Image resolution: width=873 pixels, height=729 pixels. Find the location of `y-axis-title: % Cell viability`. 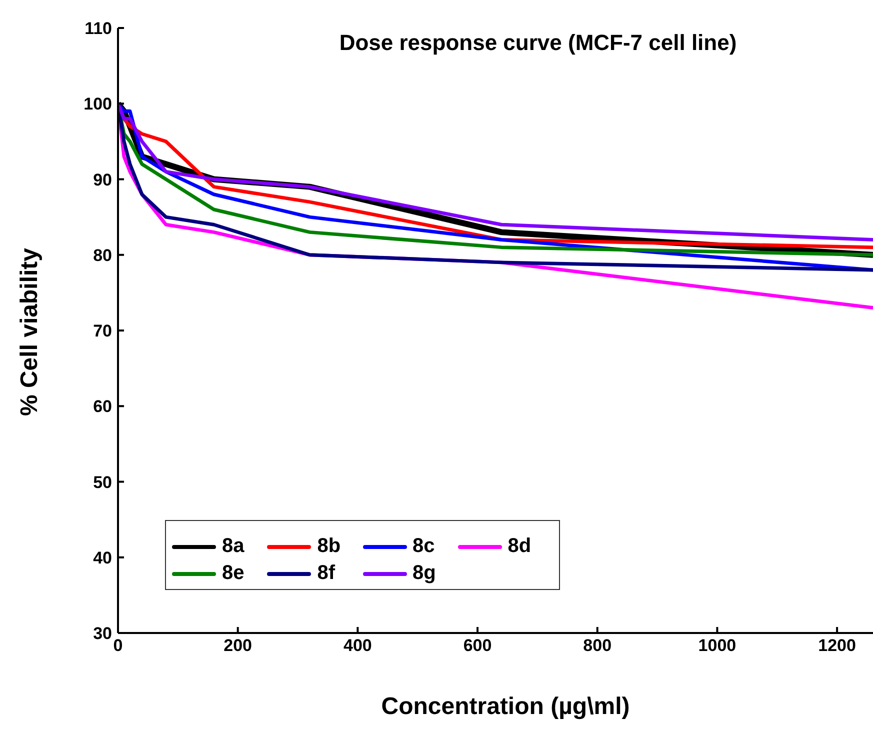

y-axis-title: % Cell viability is located at coordinates (30, 332).